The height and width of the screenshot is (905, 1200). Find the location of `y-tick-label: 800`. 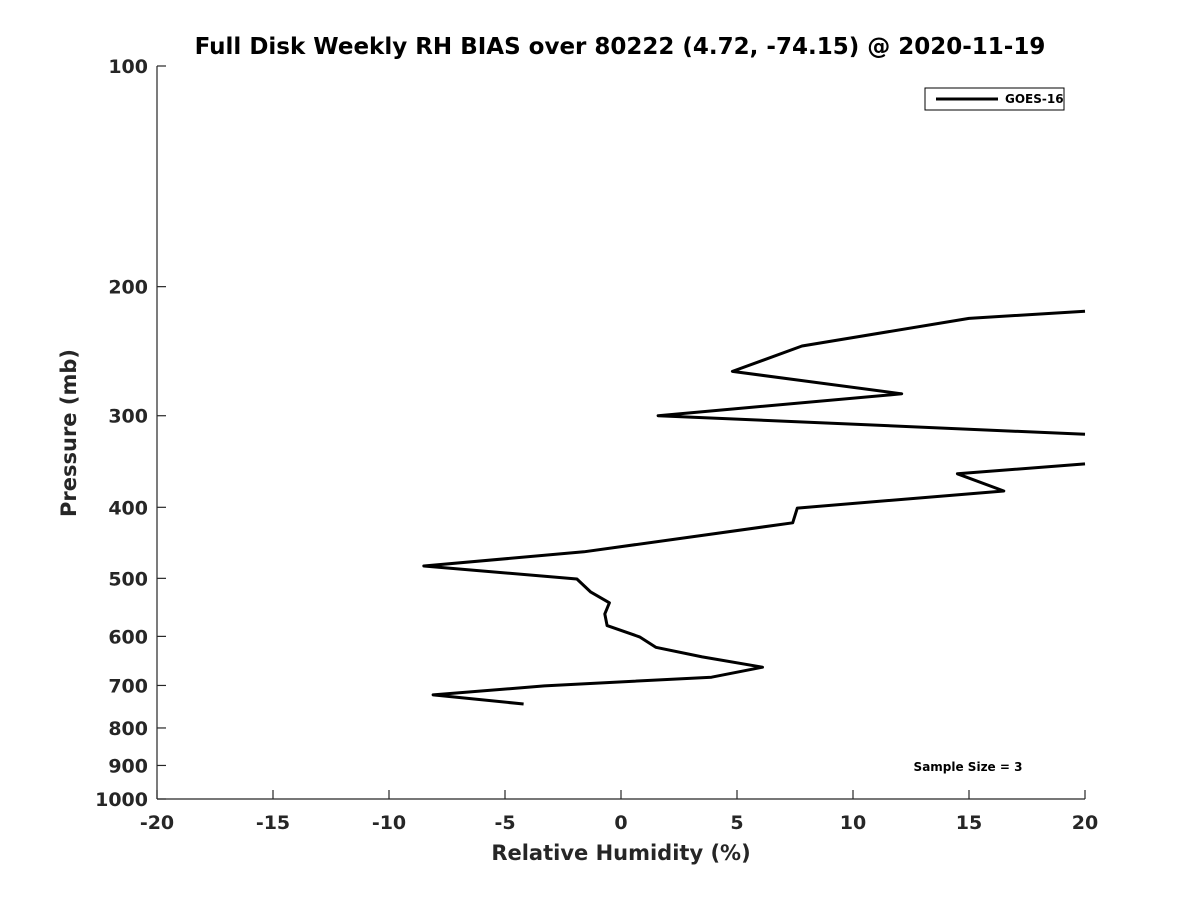

y-tick-label: 800 is located at coordinates (128, 729).